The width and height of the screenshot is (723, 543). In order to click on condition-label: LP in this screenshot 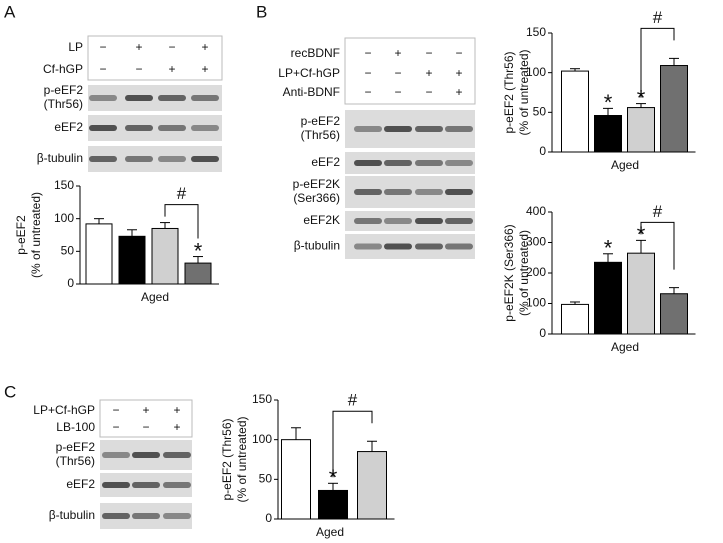, I will do `click(75, 47)`.